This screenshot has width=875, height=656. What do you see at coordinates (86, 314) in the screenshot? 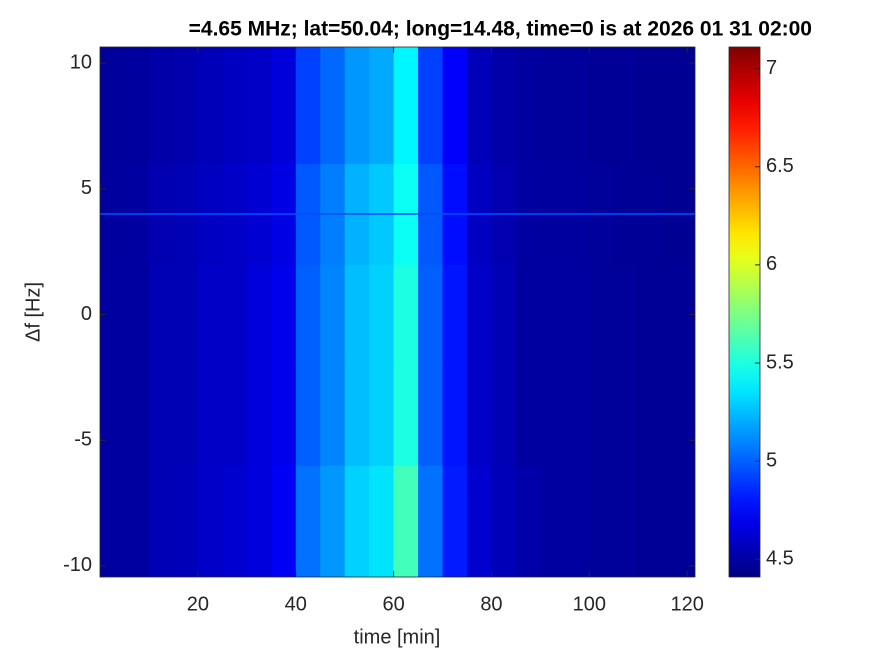
I see `y-tick-label: 0` at bounding box center [86, 314].